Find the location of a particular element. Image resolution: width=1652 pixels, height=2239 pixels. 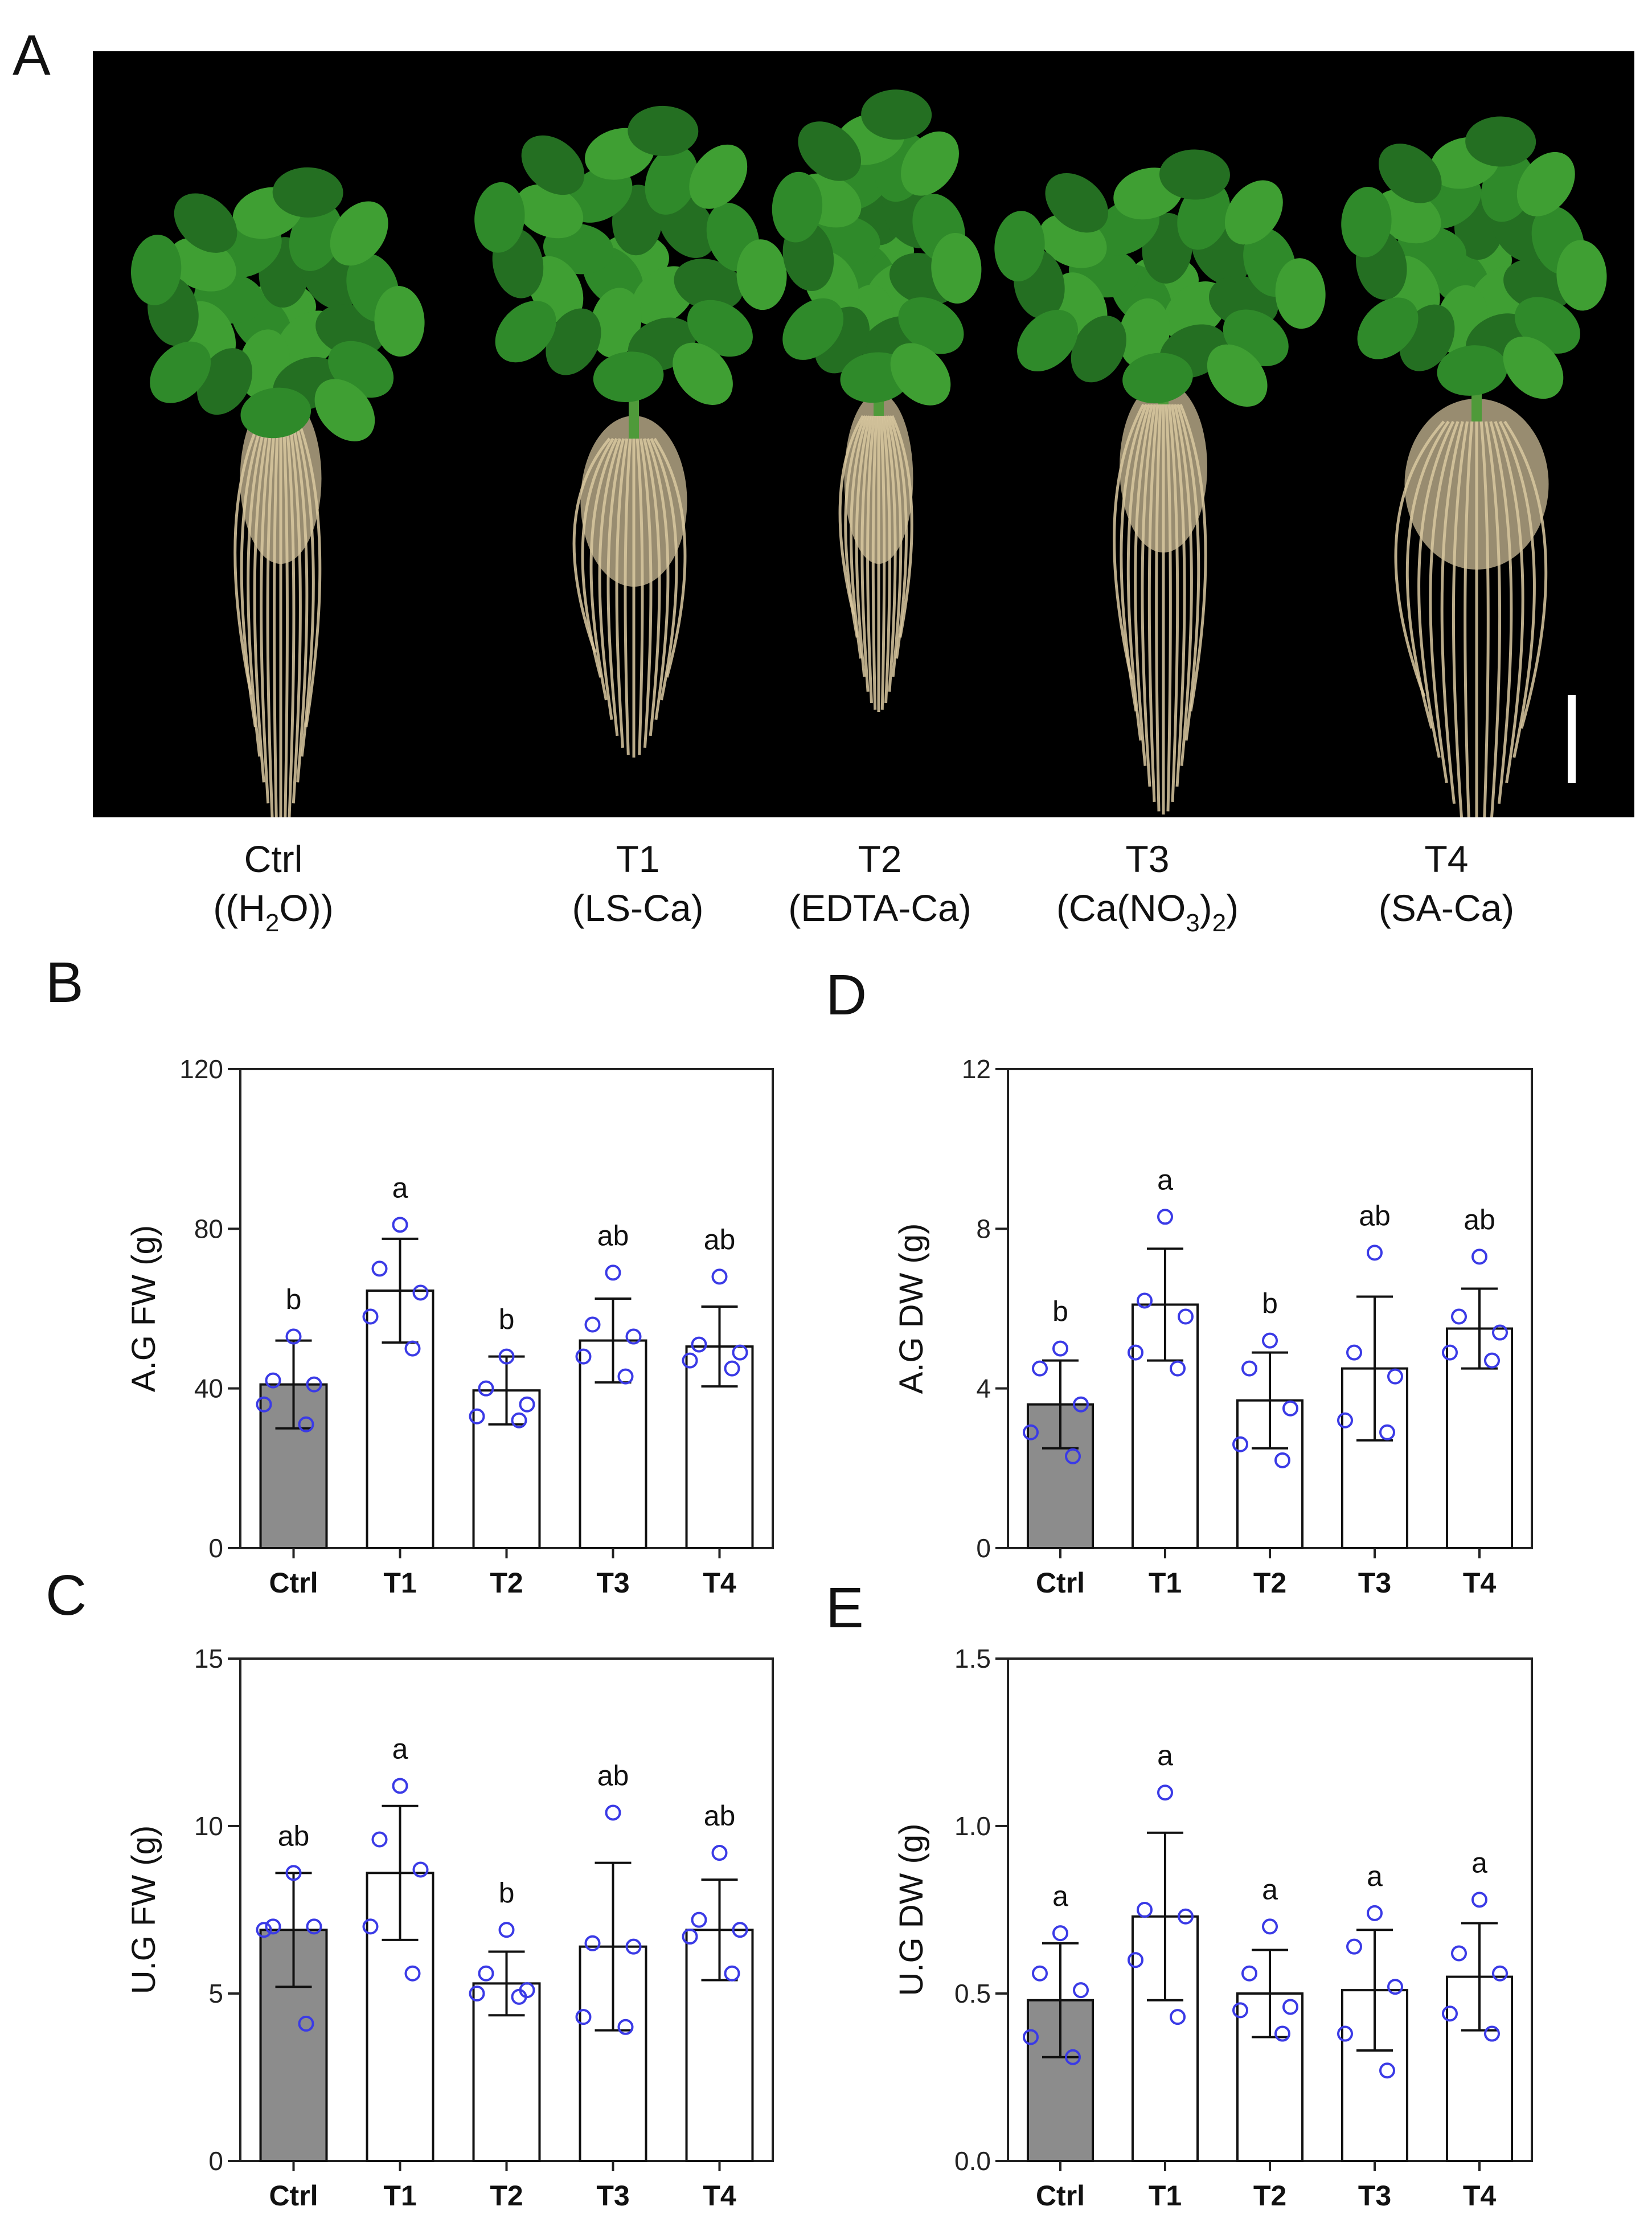

error-bar-t4 is located at coordinates (1479, 1328).